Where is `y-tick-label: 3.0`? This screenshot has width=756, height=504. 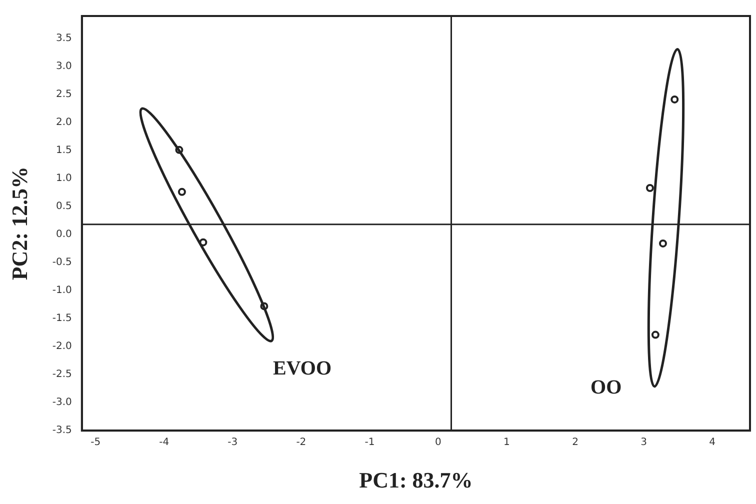
y-tick-label: 3.0 is located at coordinates (64, 66).